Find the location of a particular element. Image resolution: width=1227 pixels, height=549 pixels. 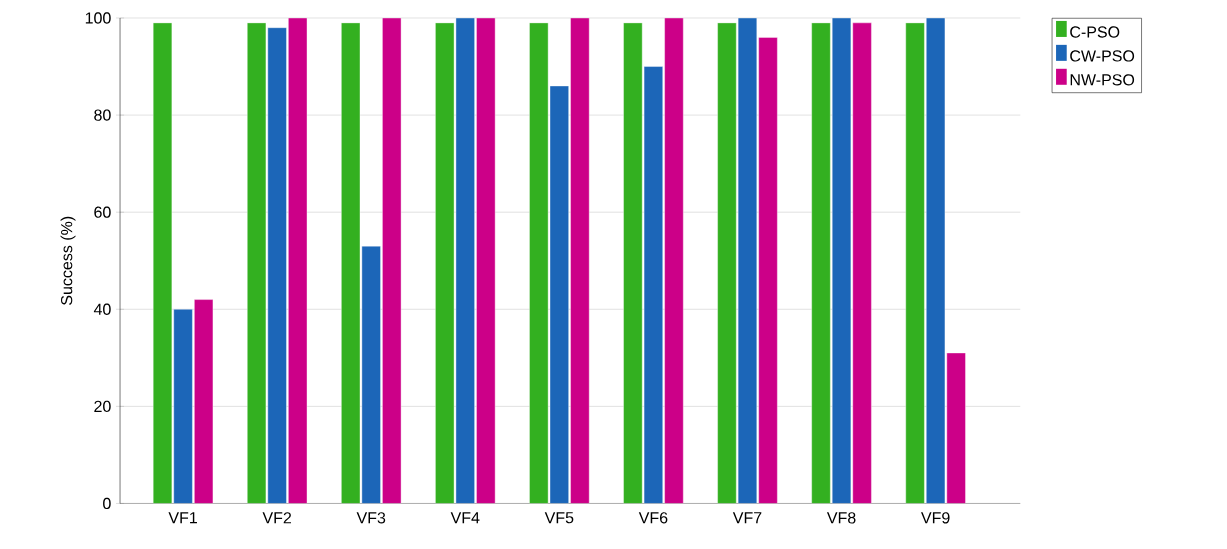

legend-label: CW-PSO is located at coordinates (1102, 56).